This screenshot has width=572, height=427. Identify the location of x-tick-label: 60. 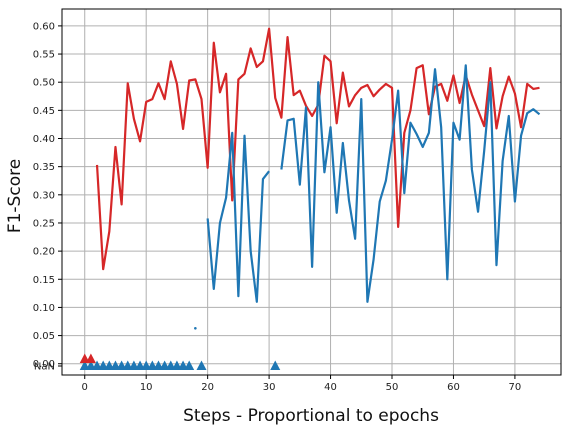
(453, 387).